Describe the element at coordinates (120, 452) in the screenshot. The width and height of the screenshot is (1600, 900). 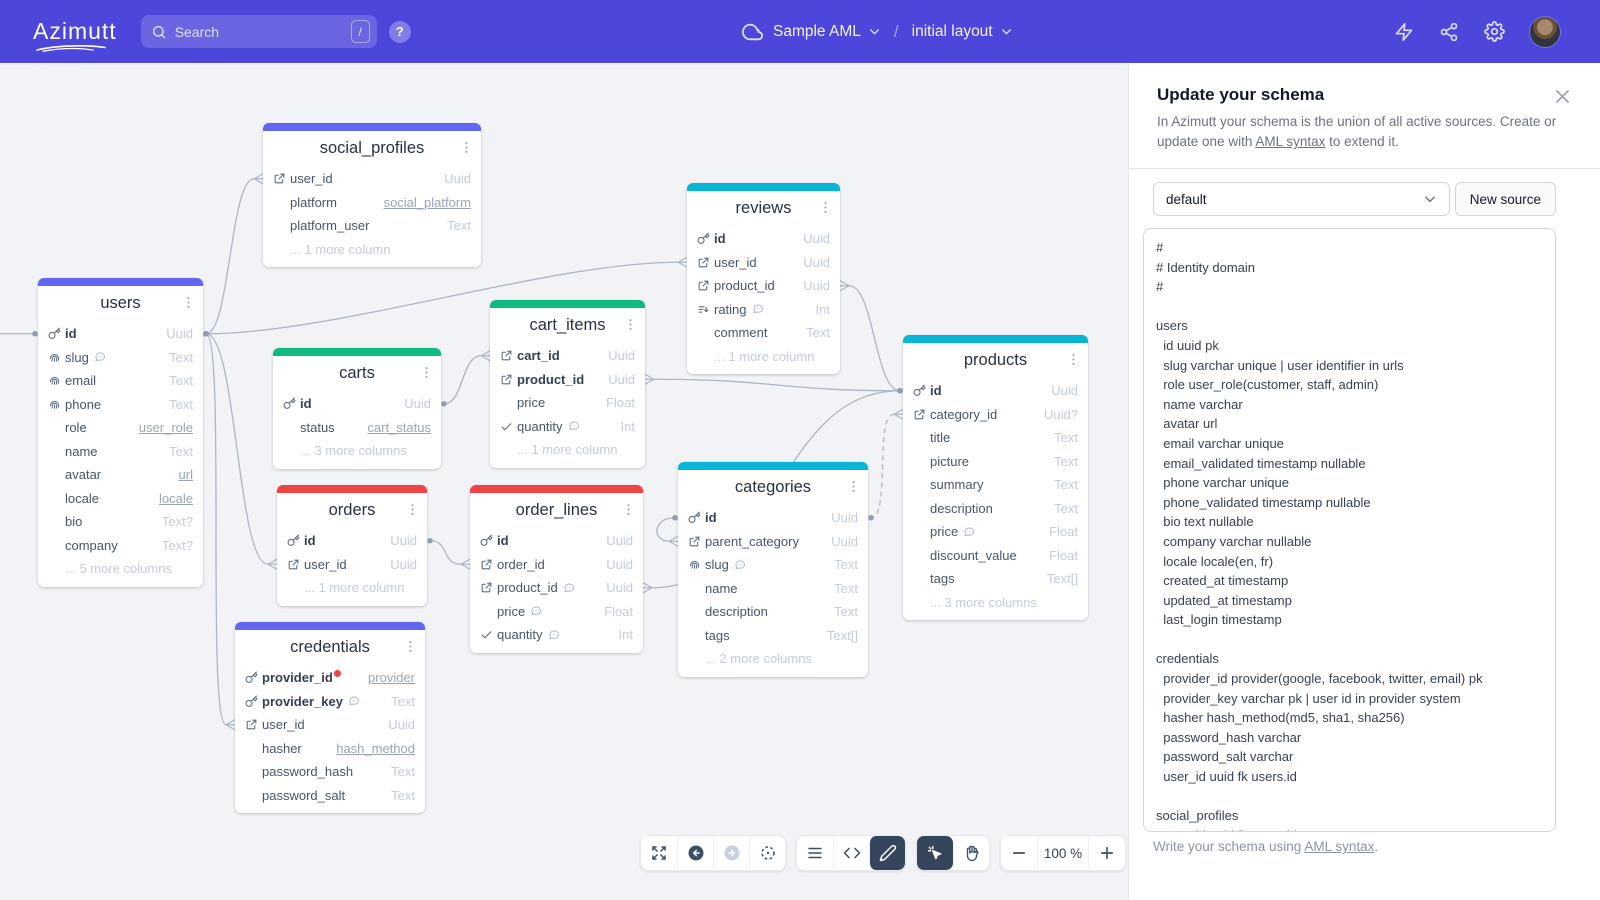
I see `column-row-users-name: name Text` at that location.